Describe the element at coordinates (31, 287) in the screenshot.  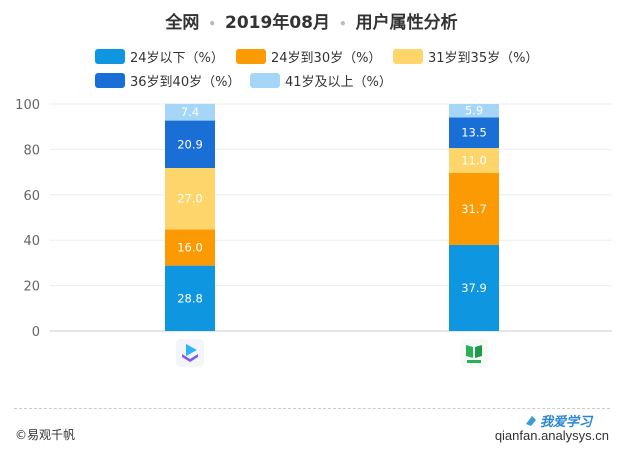
I see `y-tick-label: 20` at that location.